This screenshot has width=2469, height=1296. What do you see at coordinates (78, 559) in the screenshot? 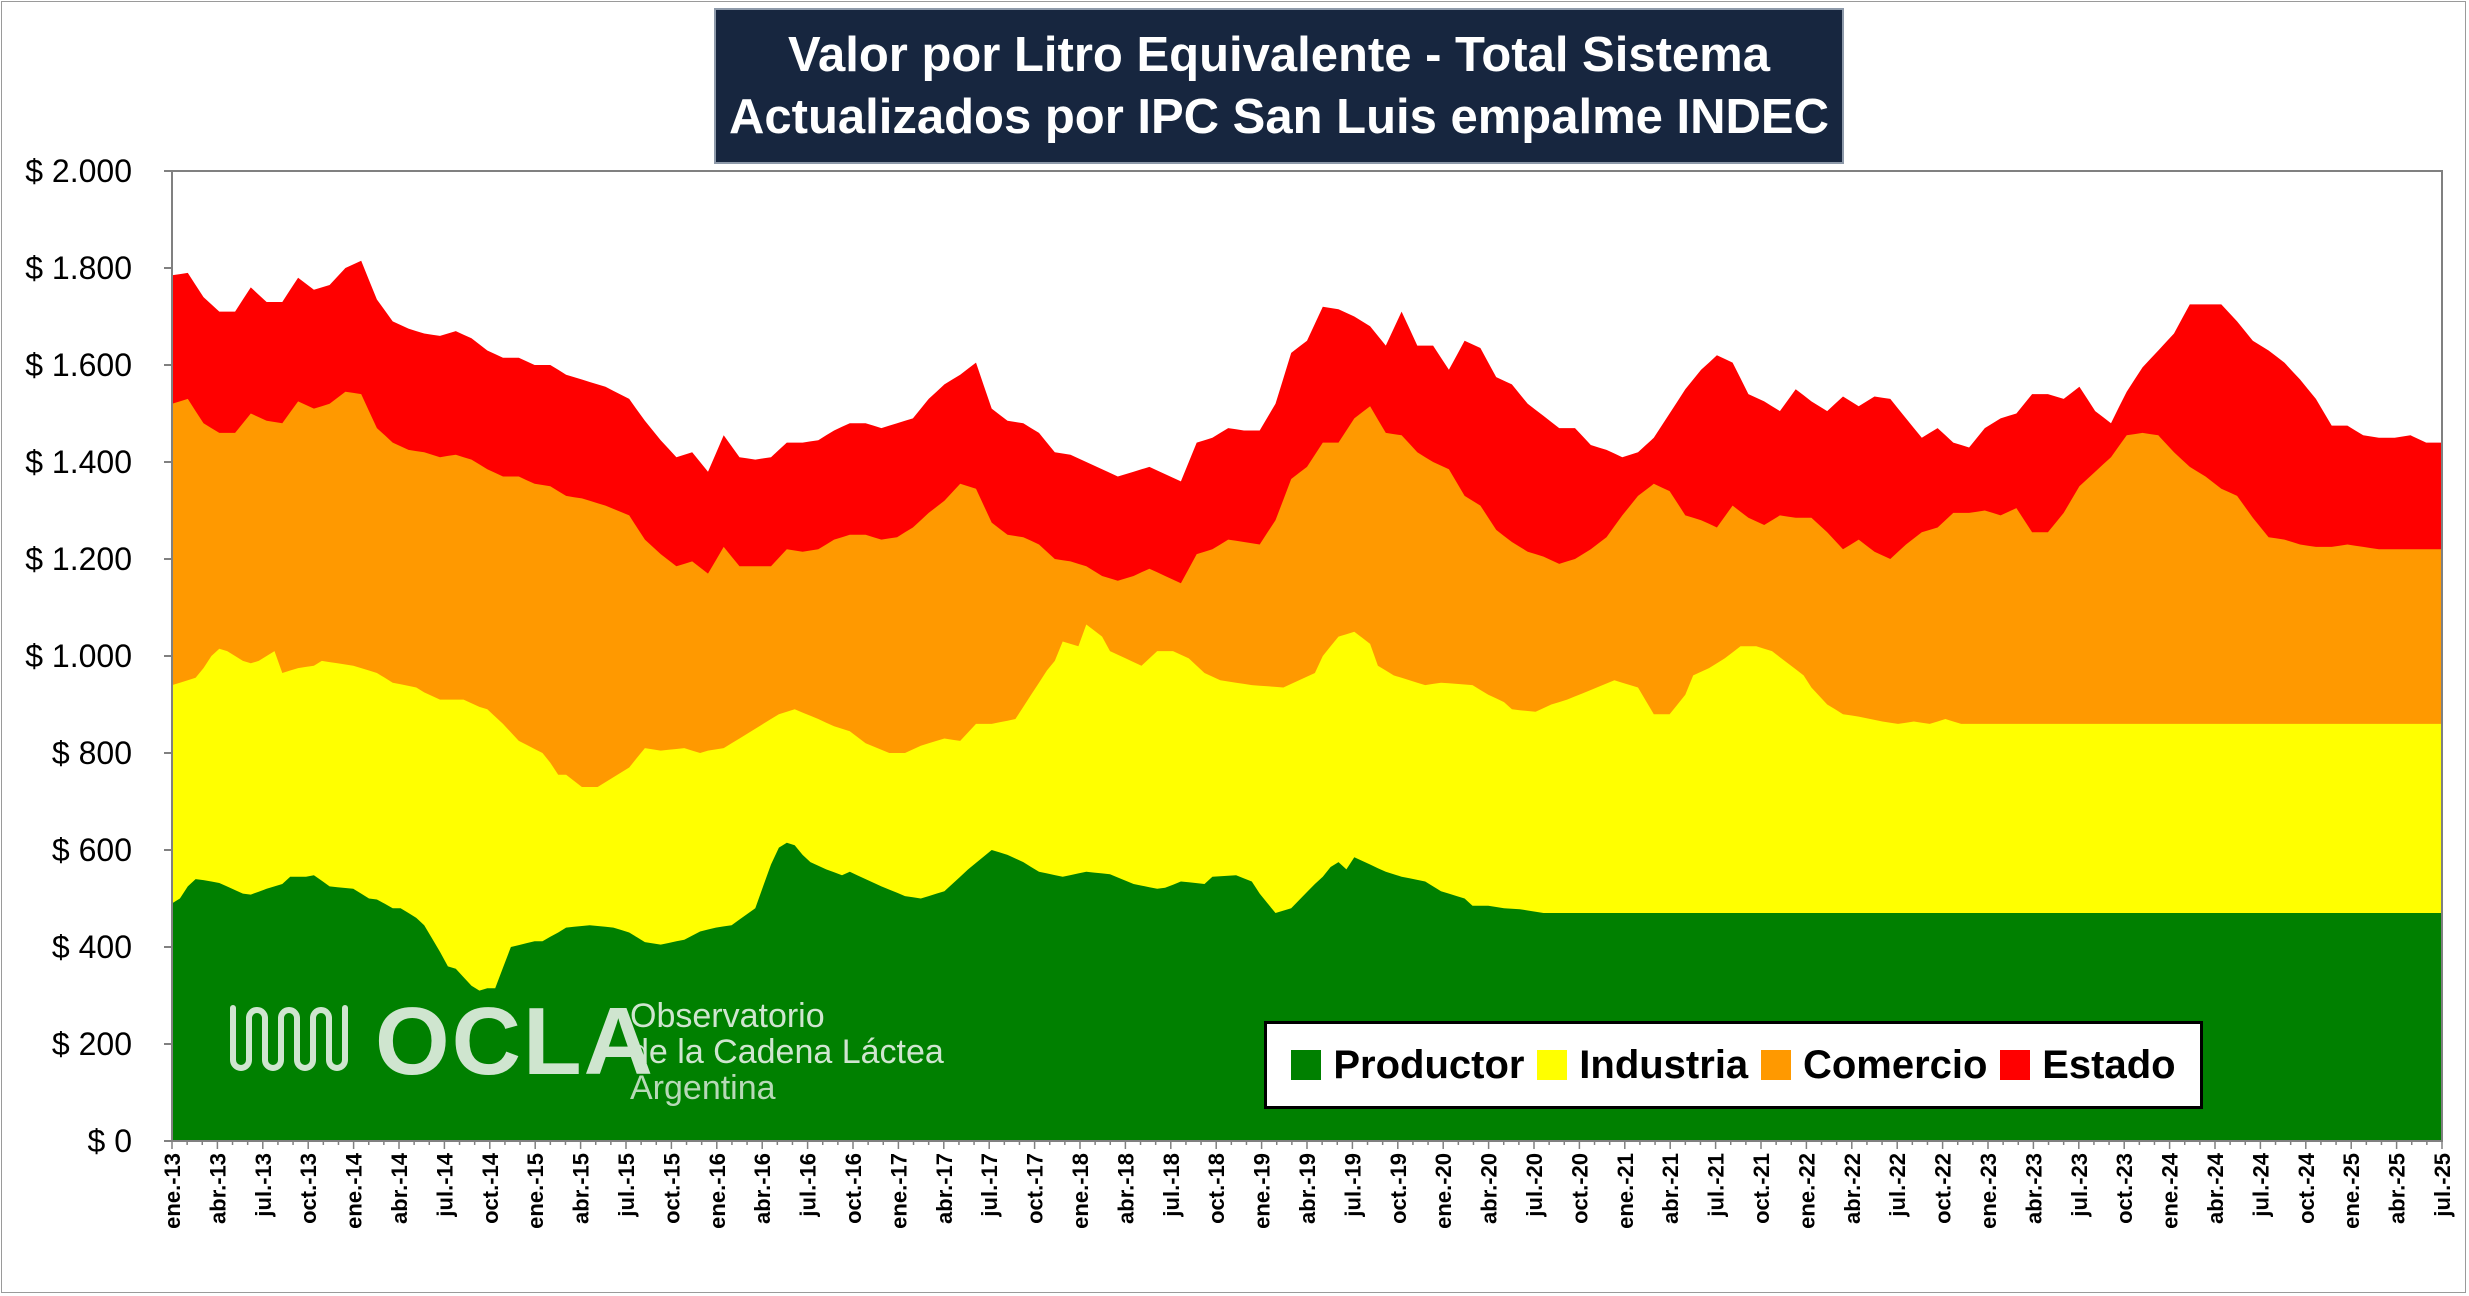
I see `y-tick-label: $ 1.200` at bounding box center [78, 559].